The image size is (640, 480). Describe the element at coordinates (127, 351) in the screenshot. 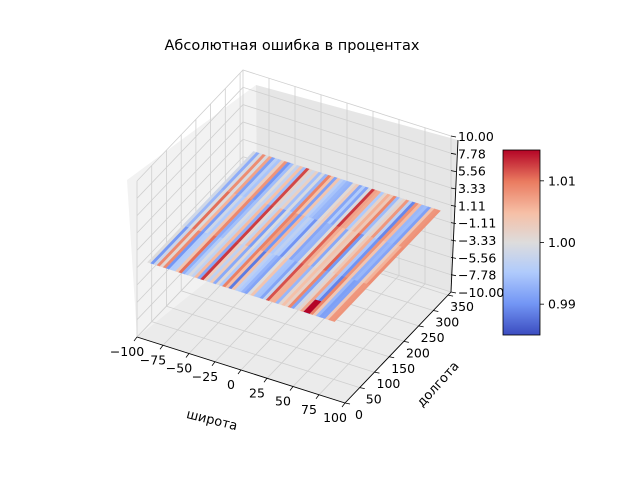

I see `x-tick-label: −100` at that location.